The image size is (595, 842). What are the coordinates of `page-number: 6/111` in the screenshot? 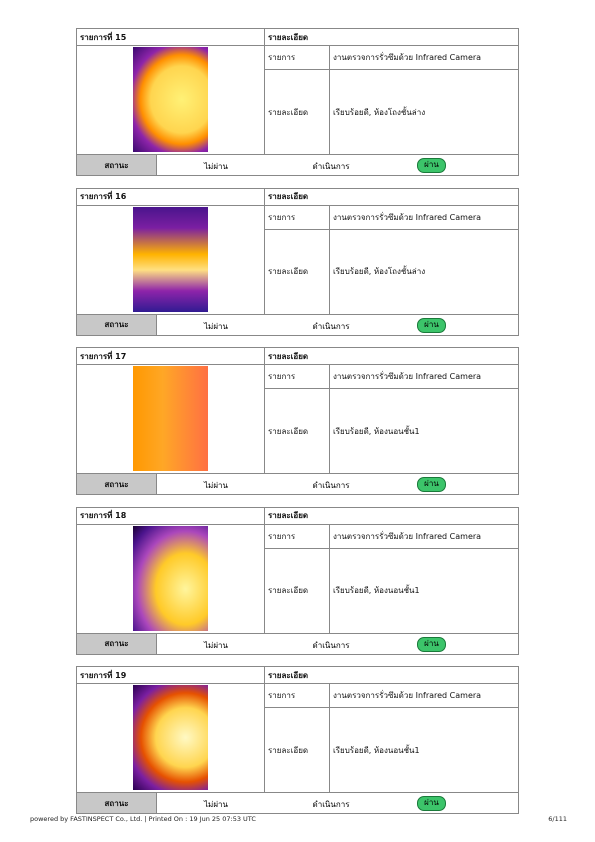 It's located at (557, 819).